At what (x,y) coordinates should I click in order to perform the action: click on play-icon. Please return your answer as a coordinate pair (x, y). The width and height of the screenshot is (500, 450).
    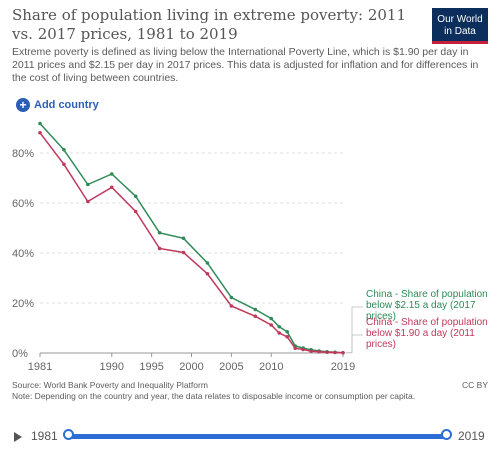
    Looking at the image, I should click on (18, 437).